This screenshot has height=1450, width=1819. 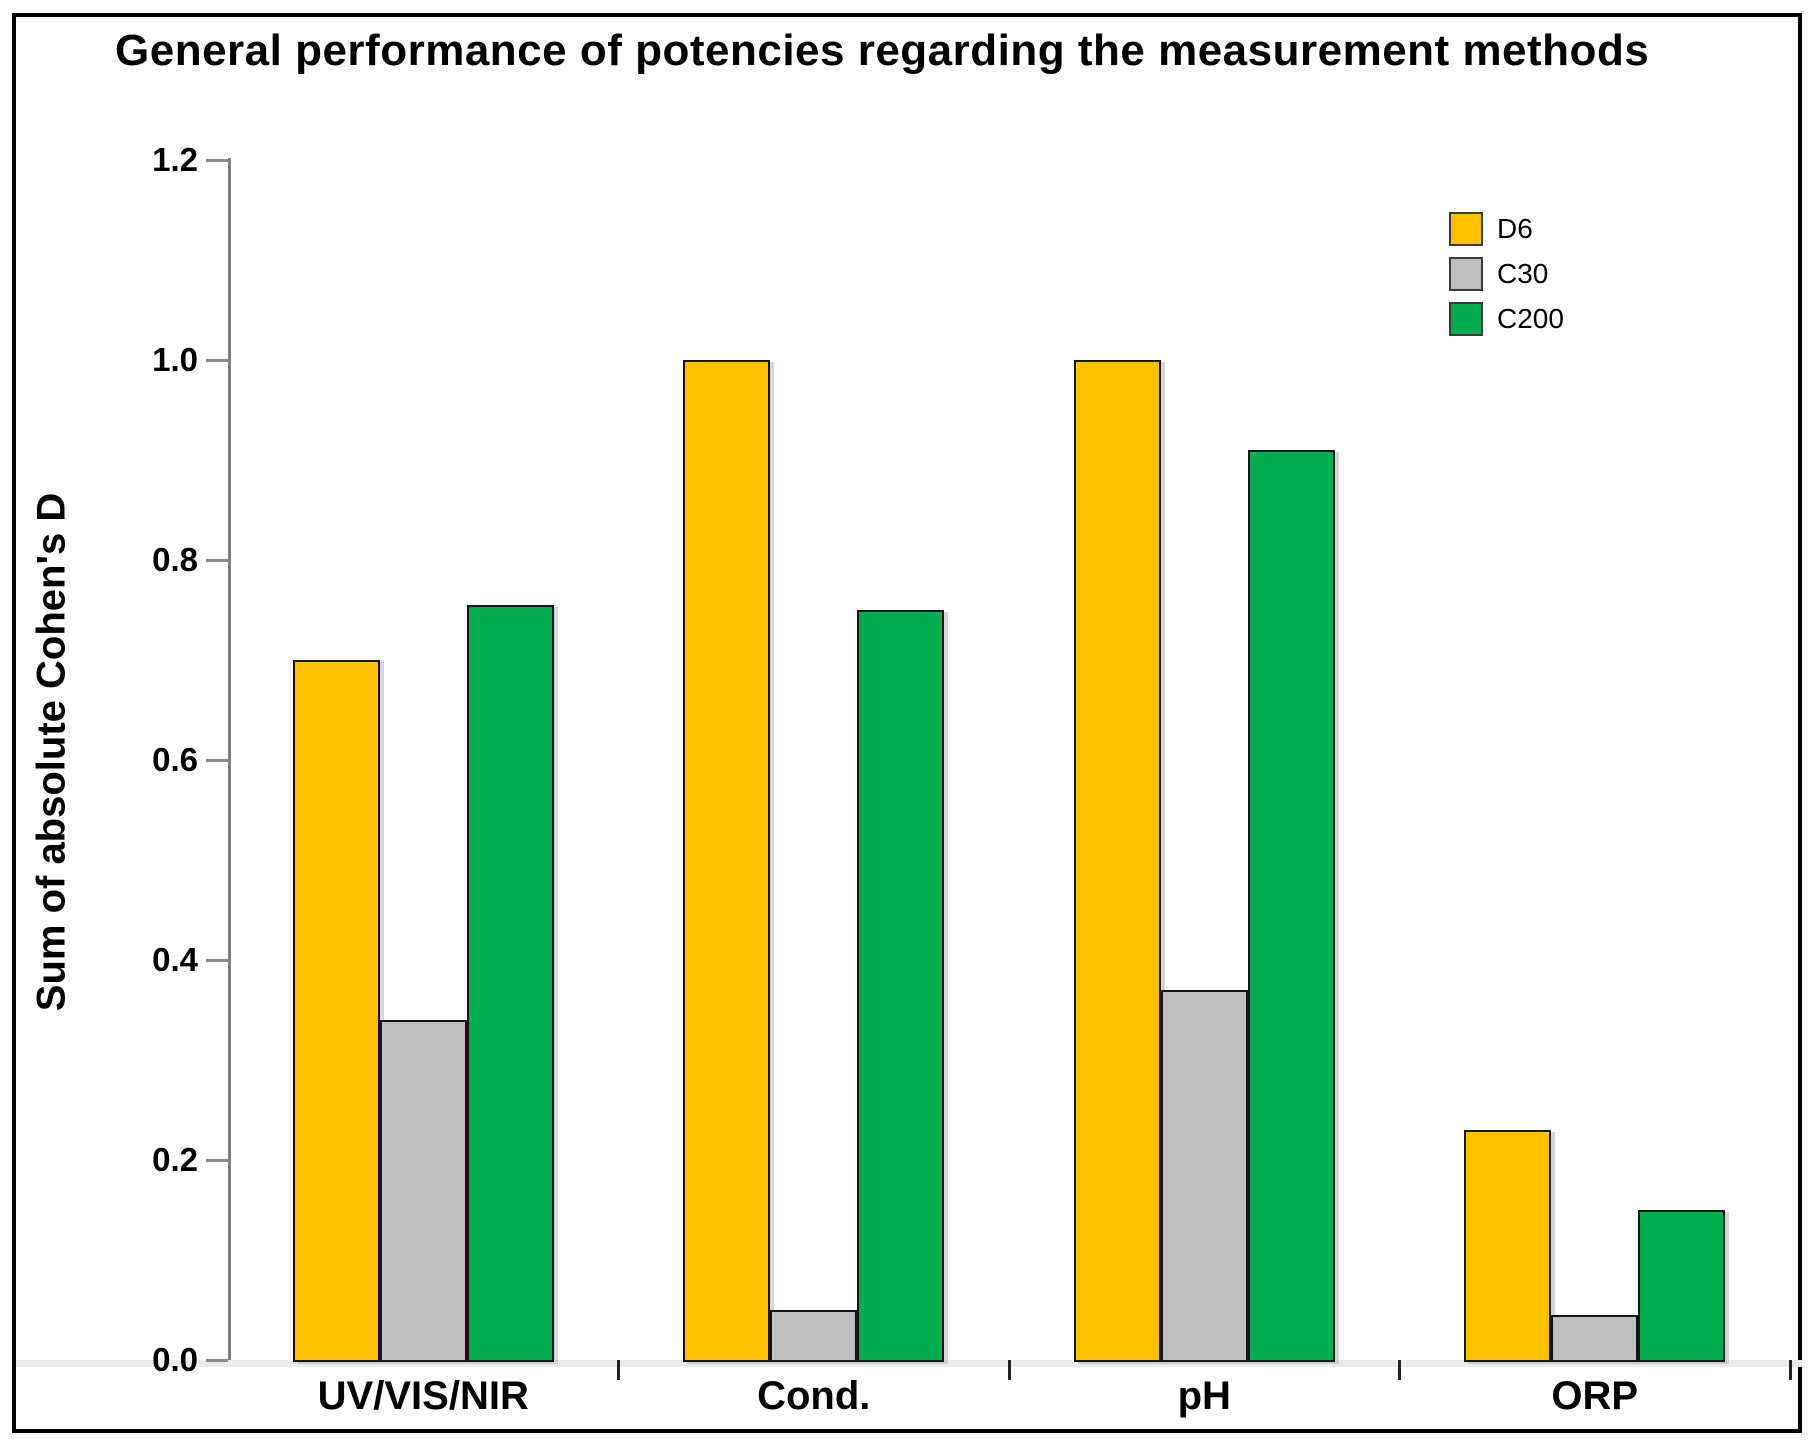 I want to click on bar-C200-uvvisnir, so click(x=510, y=983).